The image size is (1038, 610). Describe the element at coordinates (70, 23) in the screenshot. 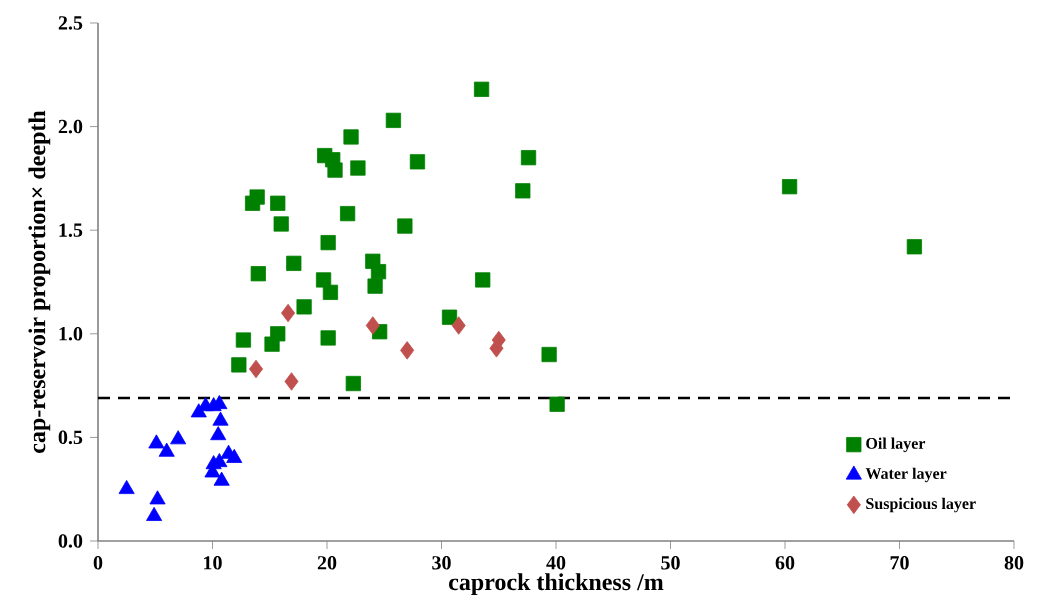

I see `y-tick-label: 2.5` at that location.